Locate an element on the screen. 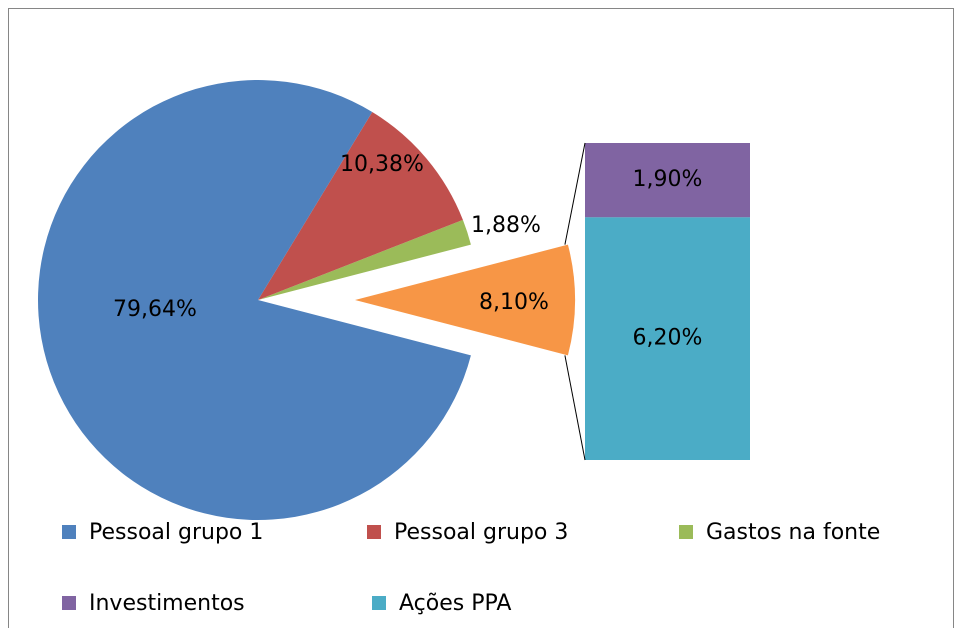  data-label: 10,38% is located at coordinates (382, 164).